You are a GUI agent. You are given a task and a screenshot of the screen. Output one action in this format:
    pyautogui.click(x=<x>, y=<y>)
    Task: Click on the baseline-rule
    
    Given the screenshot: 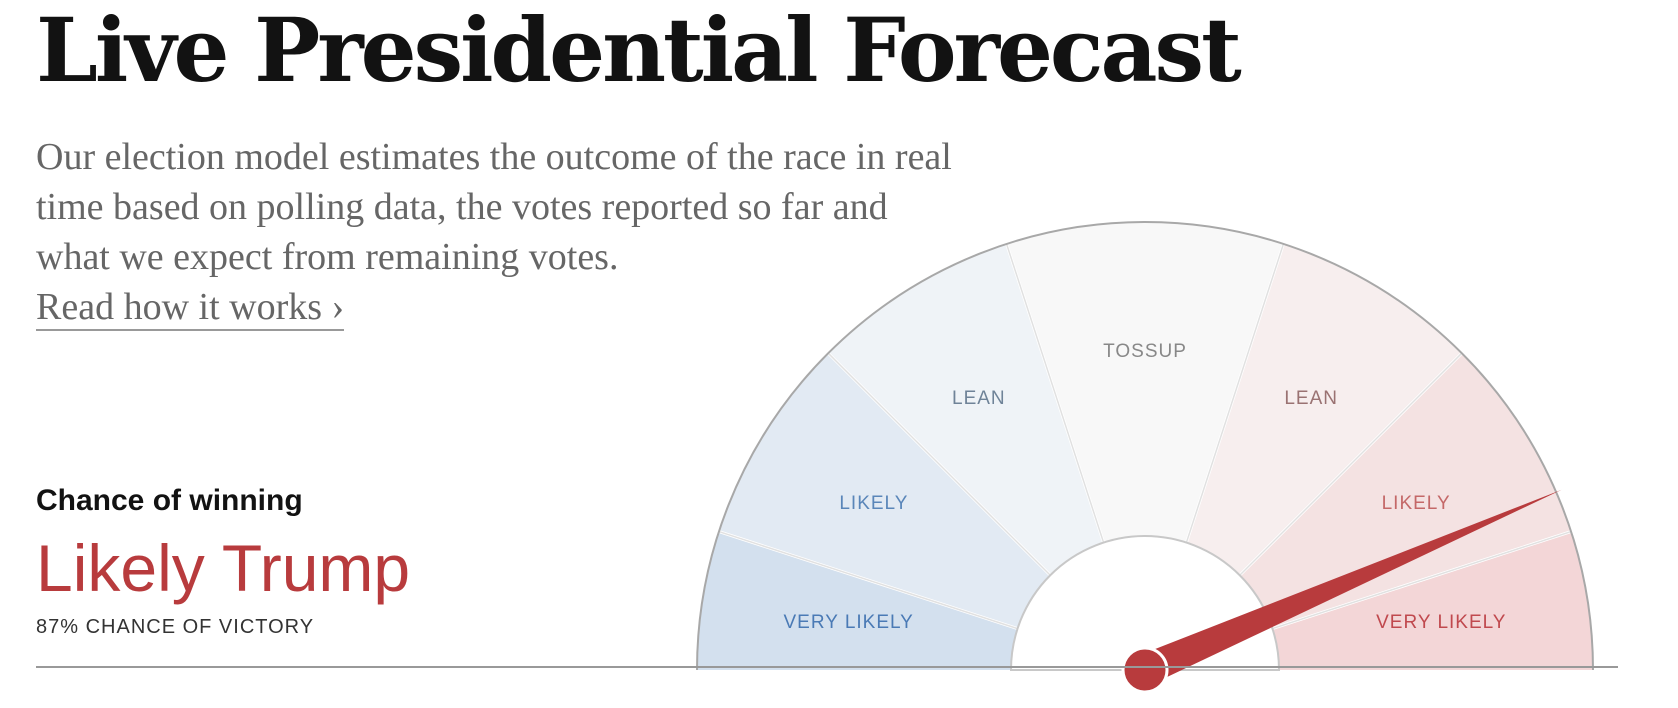 What is the action you would take?
    pyautogui.click(x=827, y=667)
    